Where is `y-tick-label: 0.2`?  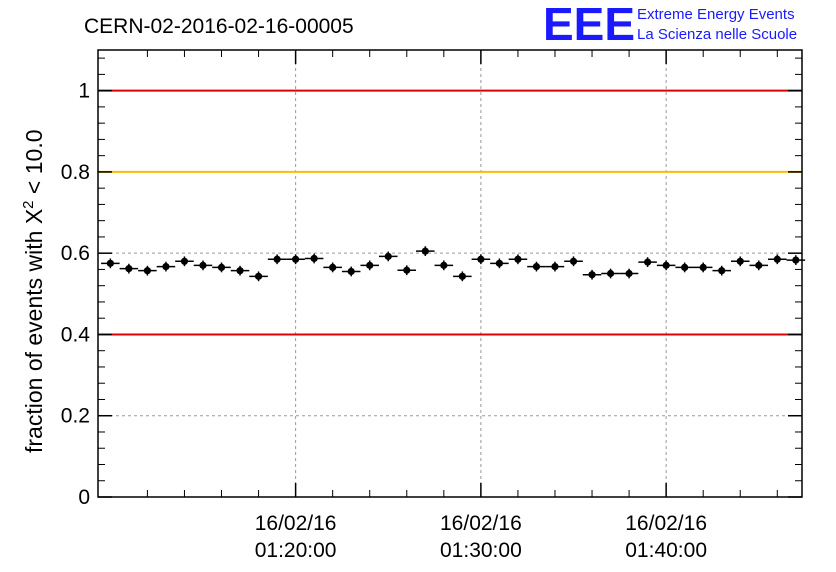 y-tick-label: 0.2 is located at coordinates (75, 416).